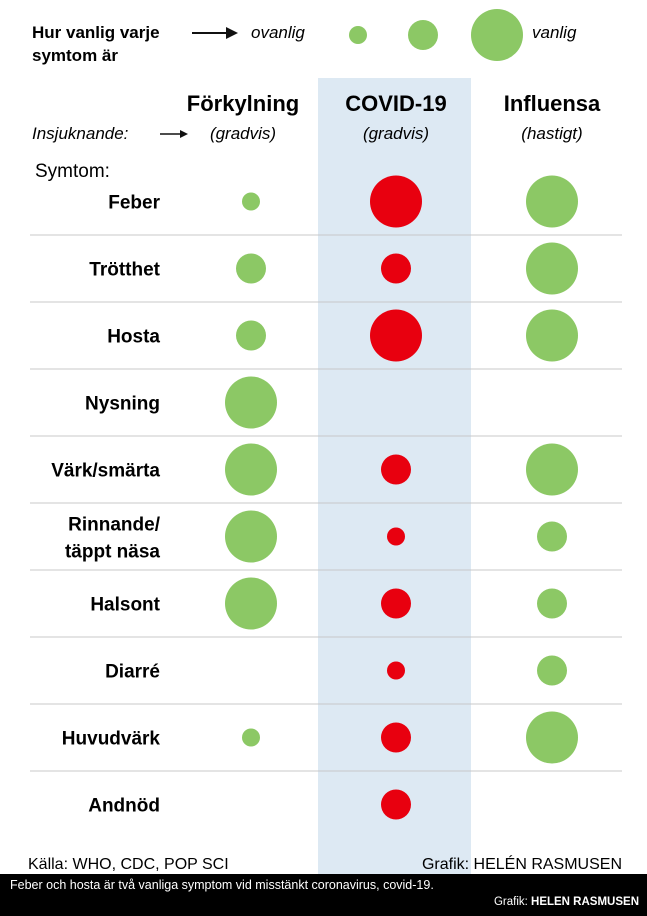 The width and height of the screenshot is (647, 916). Describe the element at coordinates (326, 795) in the screenshot. I see `symptom-row-andnod: Andnöd` at that location.